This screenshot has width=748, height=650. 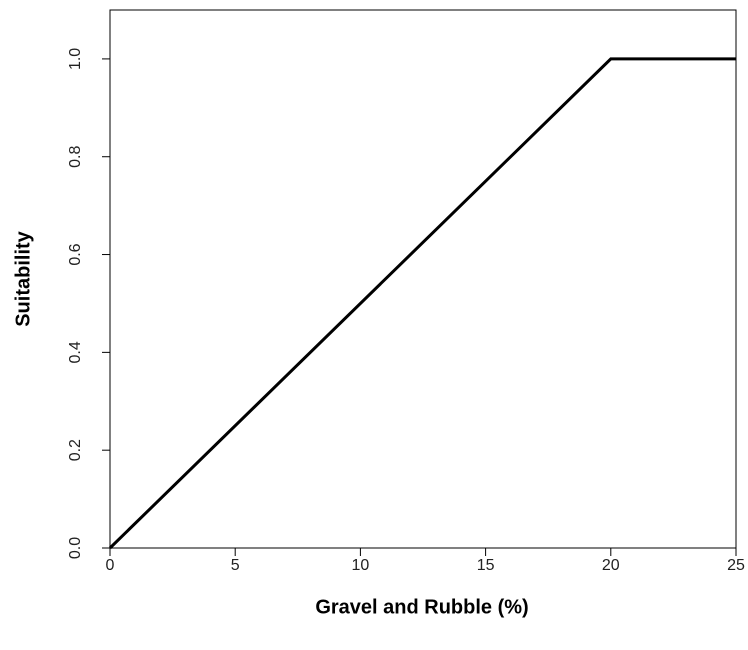 What do you see at coordinates (361, 565) in the screenshot?
I see `x-tick-label: 10` at bounding box center [361, 565].